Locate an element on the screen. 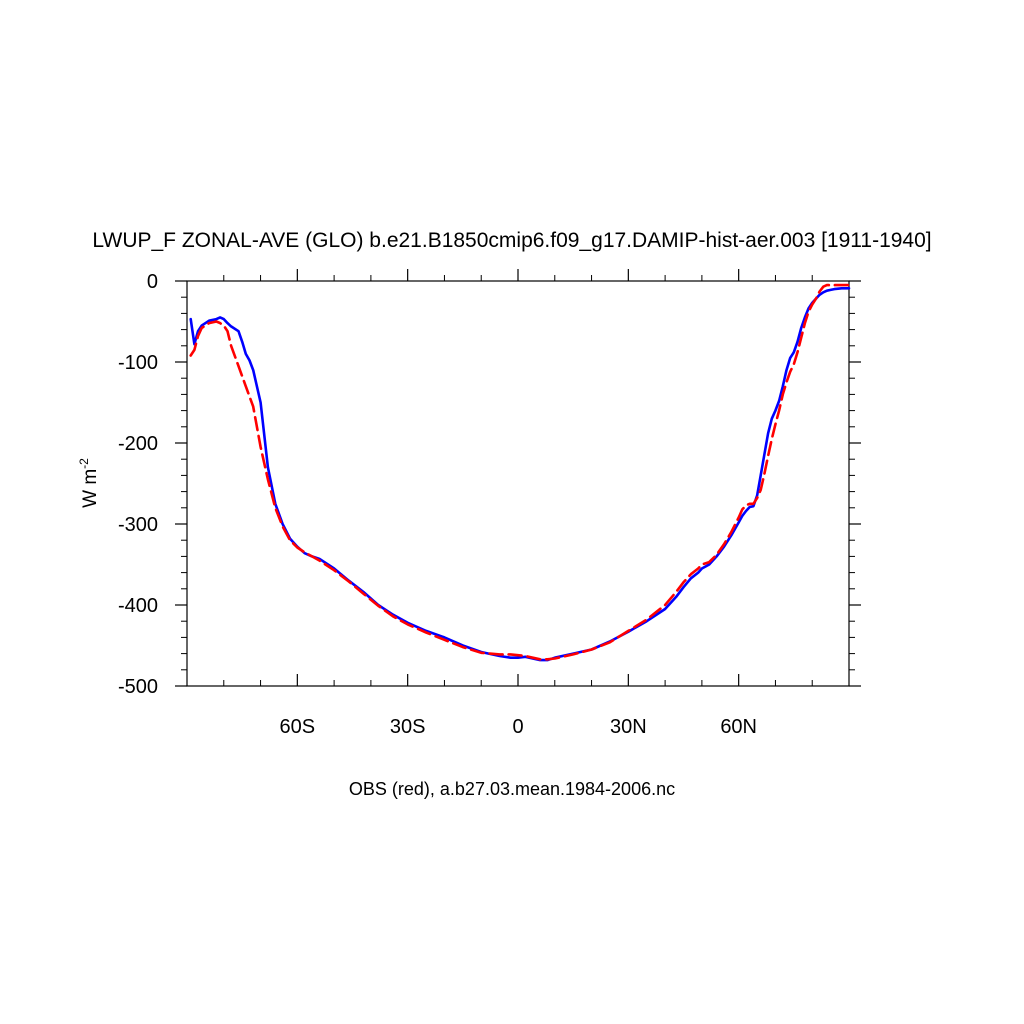 The height and width of the screenshot is (1024, 1024). x-tick-label: 0 is located at coordinates (517, 727).